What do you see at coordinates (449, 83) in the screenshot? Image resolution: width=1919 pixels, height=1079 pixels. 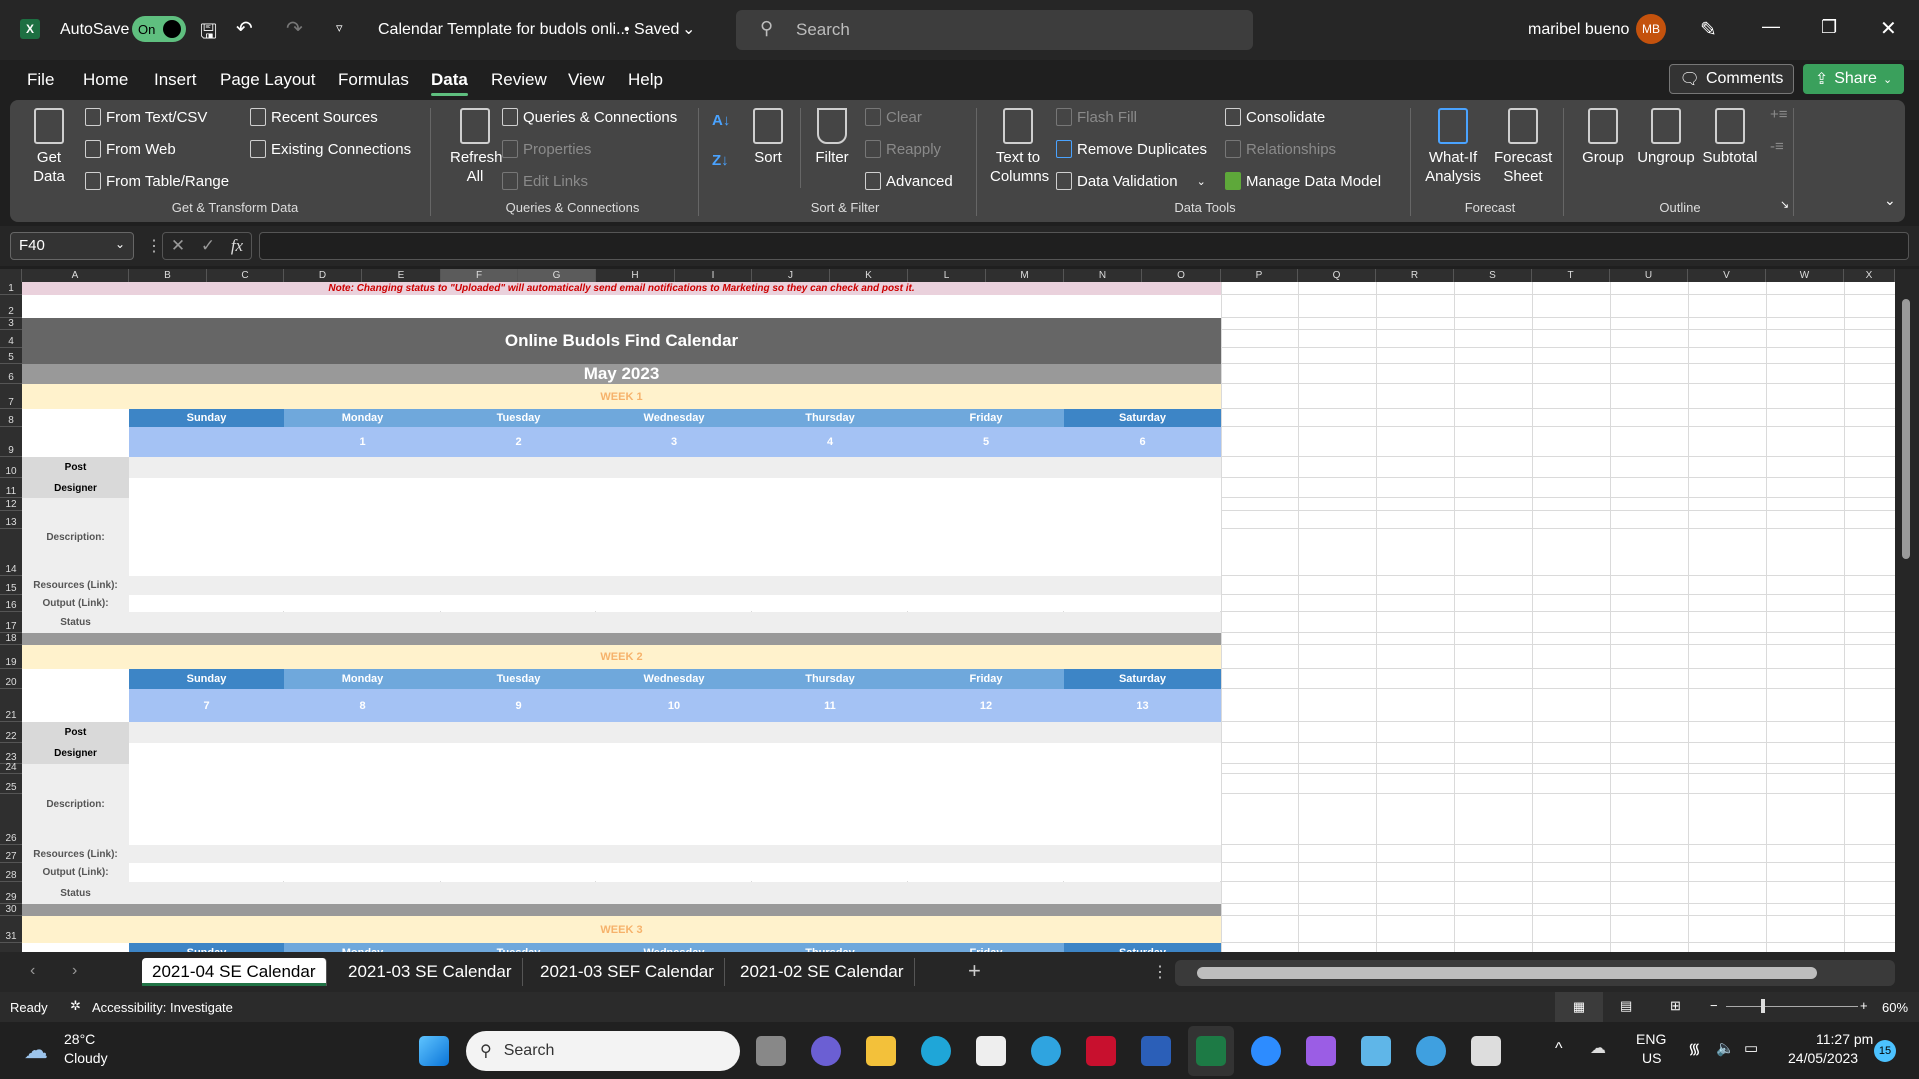 I see `tab-data: Data` at bounding box center [449, 83].